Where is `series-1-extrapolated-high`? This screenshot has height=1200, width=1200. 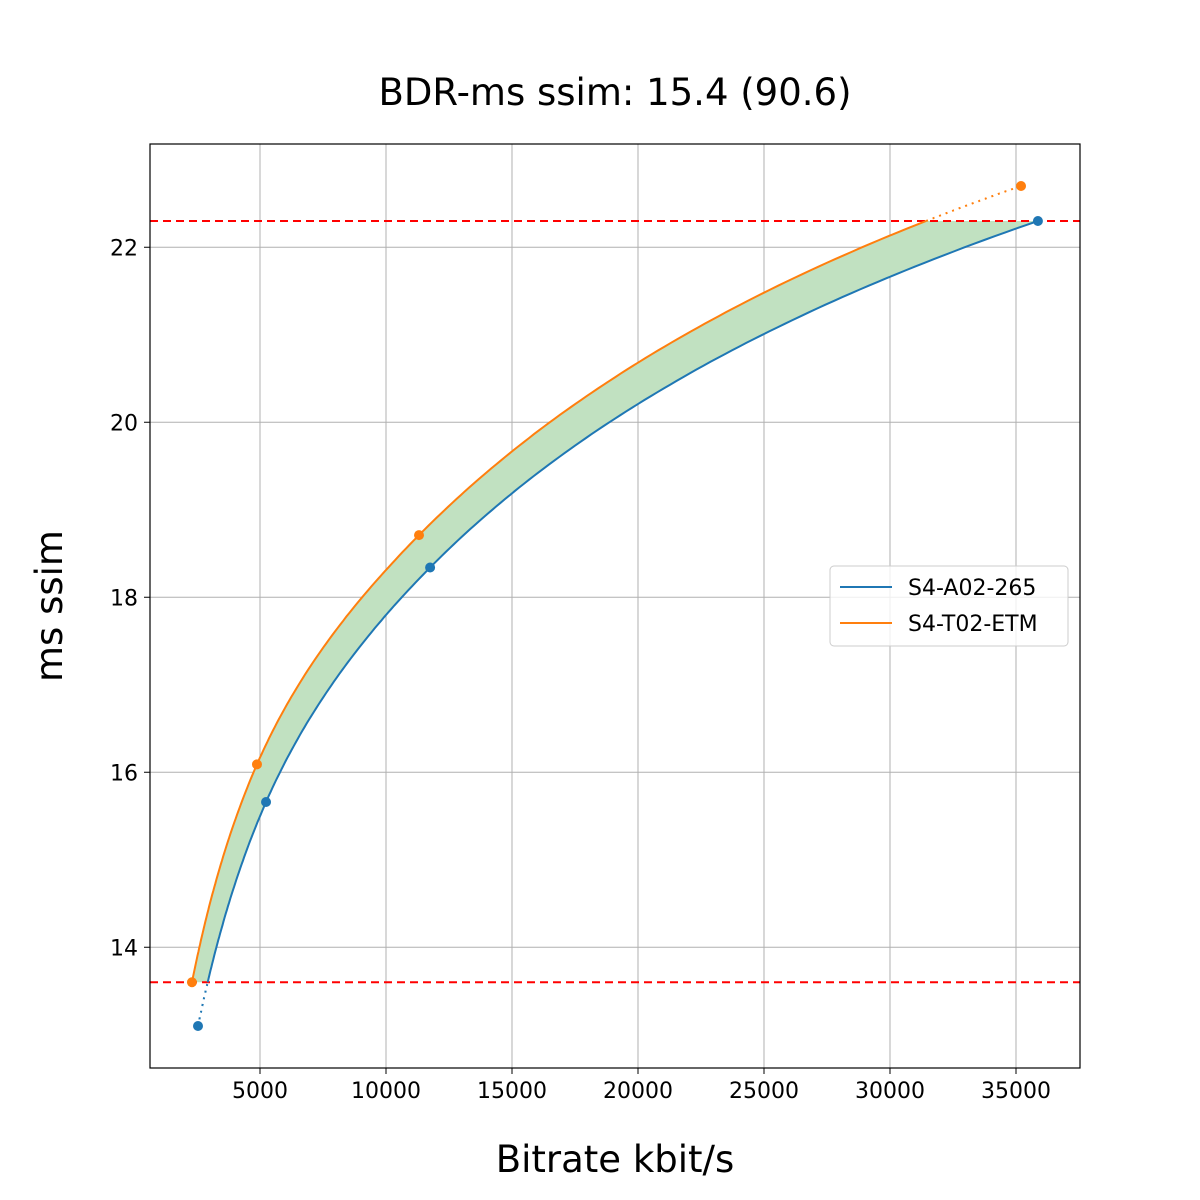
series-1-extrapolated-high is located at coordinates (973, 203).